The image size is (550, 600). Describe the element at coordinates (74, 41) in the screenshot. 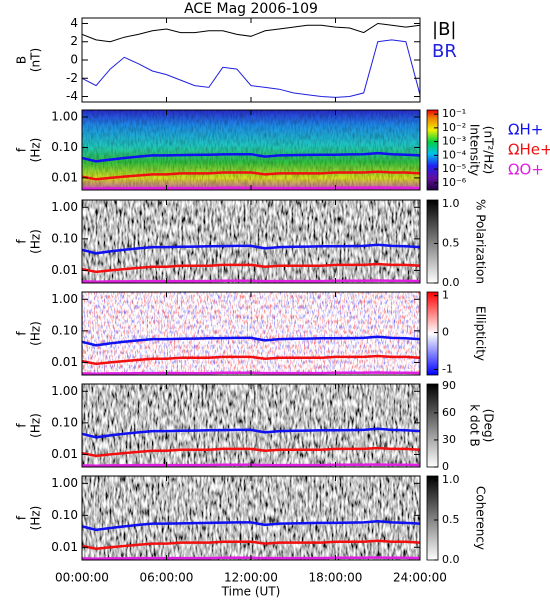

I see `y-tick-label: 2` at that location.